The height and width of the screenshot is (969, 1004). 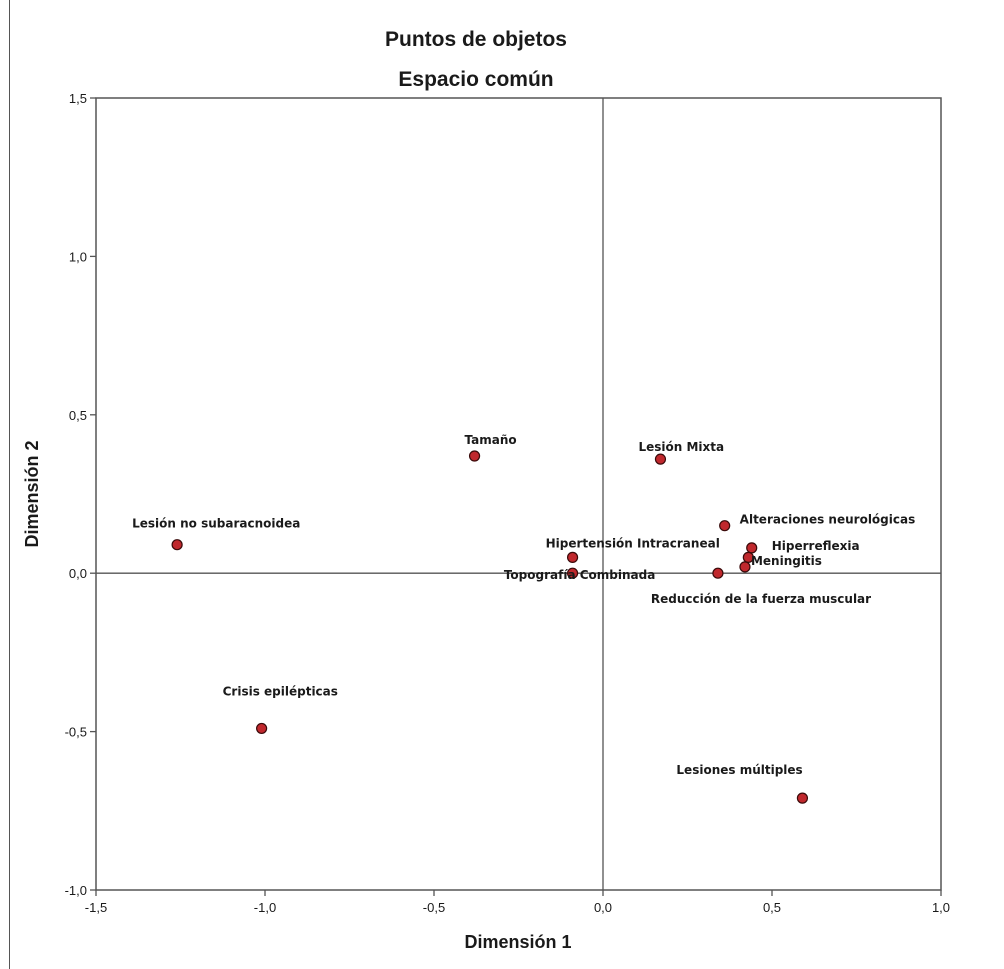 I want to click on data-point-label: Hiperreflexia, so click(x=816, y=546).